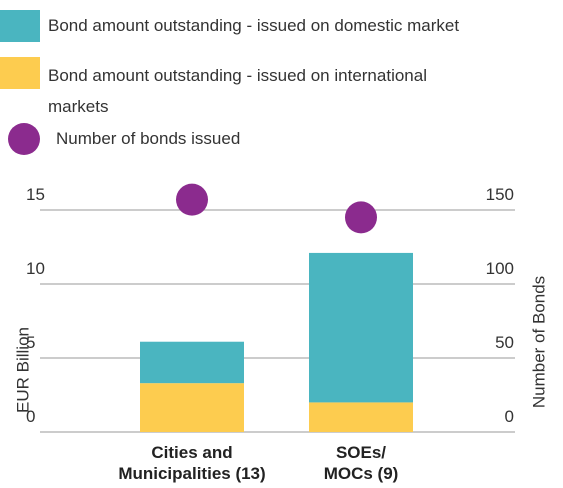 This screenshot has height=488, width=563. I want to click on y-tick-label: 5, so click(30, 342).